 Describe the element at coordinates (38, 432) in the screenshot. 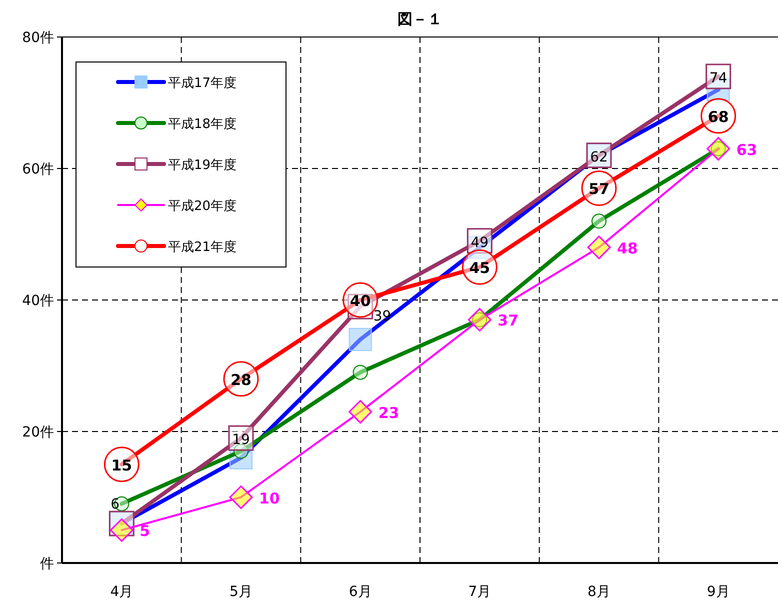

I see `y-tick-label: 20件` at that location.